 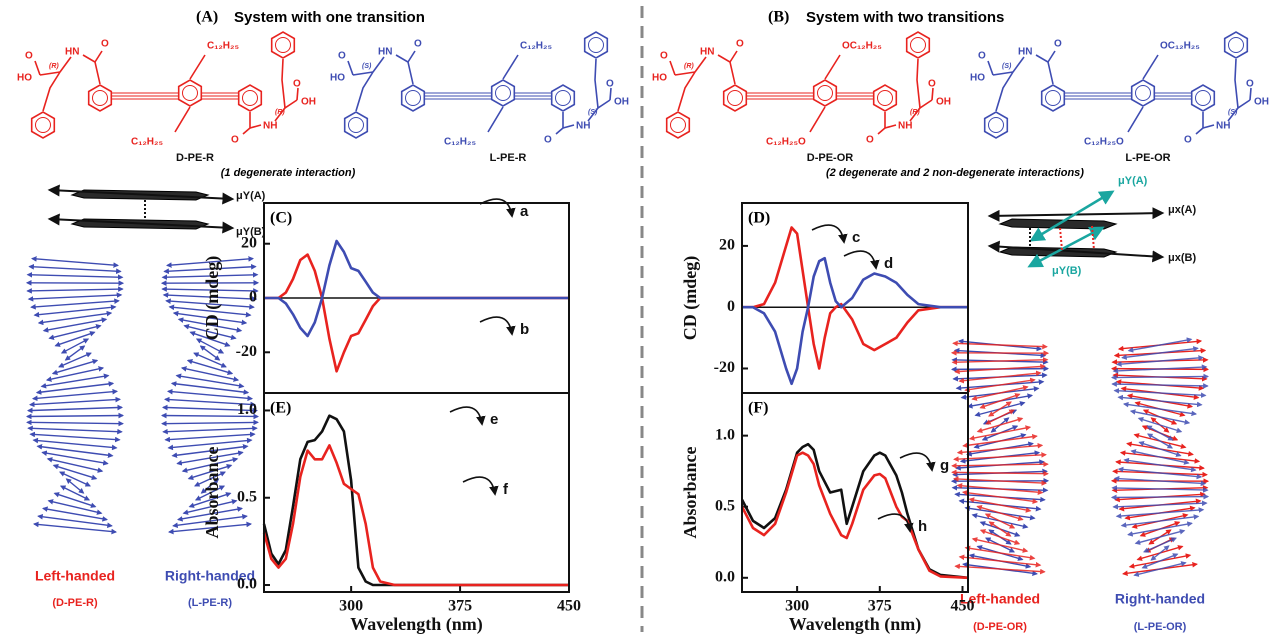 What do you see at coordinates (1133, 181) in the screenshot?
I see `dipole-label: μY(A)` at bounding box center [1133, 181].